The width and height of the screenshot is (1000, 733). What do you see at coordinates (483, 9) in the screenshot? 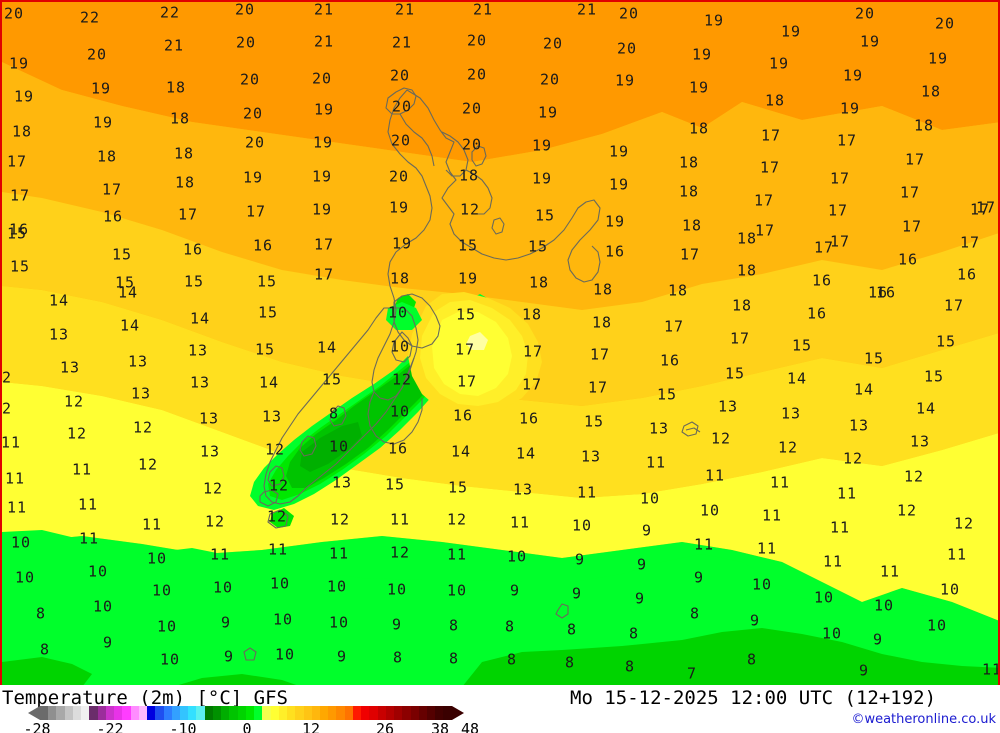
I see `temperature-value-label: 21` at bounding box center [483, 9].